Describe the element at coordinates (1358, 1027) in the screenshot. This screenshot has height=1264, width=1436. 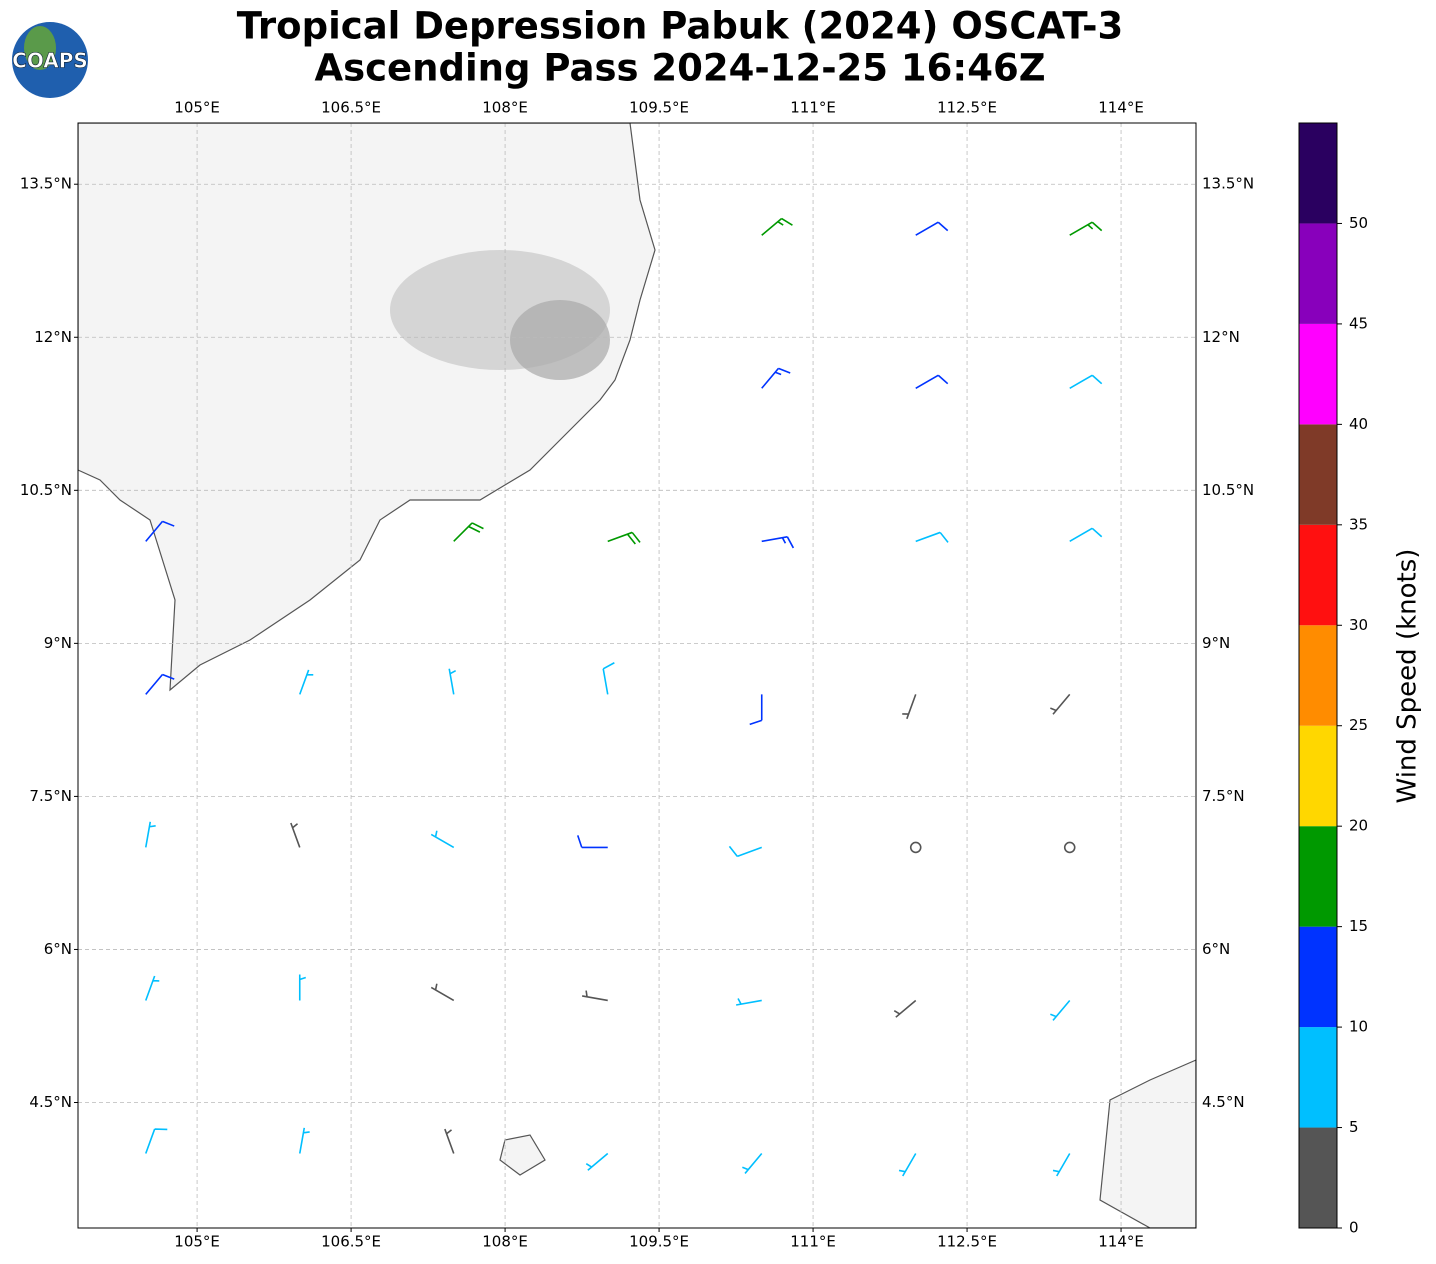
I see `colorbar-tick-label: 10` at that location.